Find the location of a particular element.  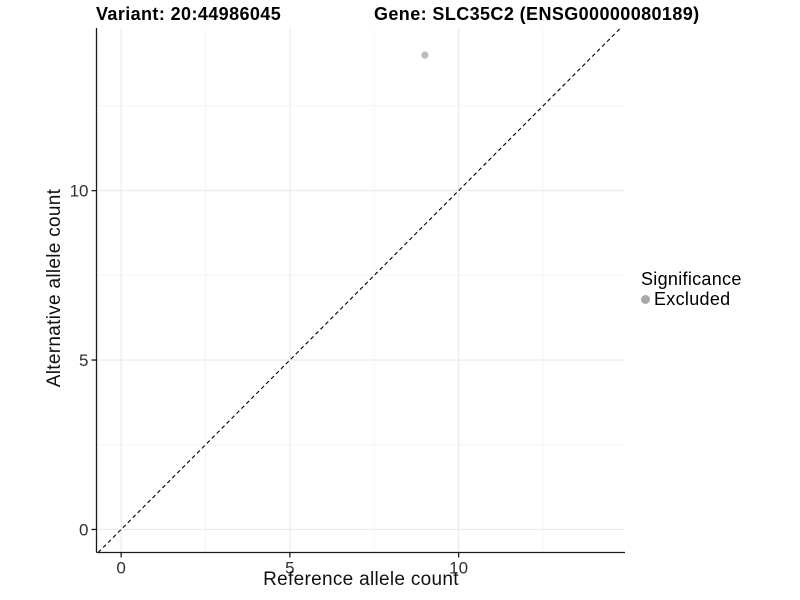

legend-entries: Excluded is located at coordinates (691, 299).